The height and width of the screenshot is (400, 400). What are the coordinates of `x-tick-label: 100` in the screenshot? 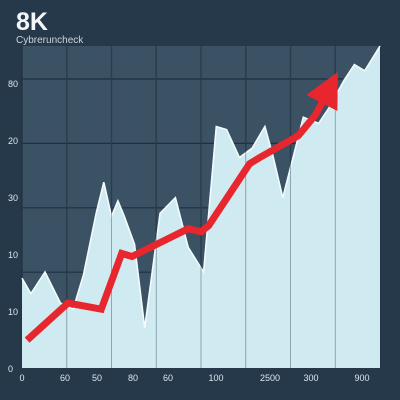 It's located at (215, 378).